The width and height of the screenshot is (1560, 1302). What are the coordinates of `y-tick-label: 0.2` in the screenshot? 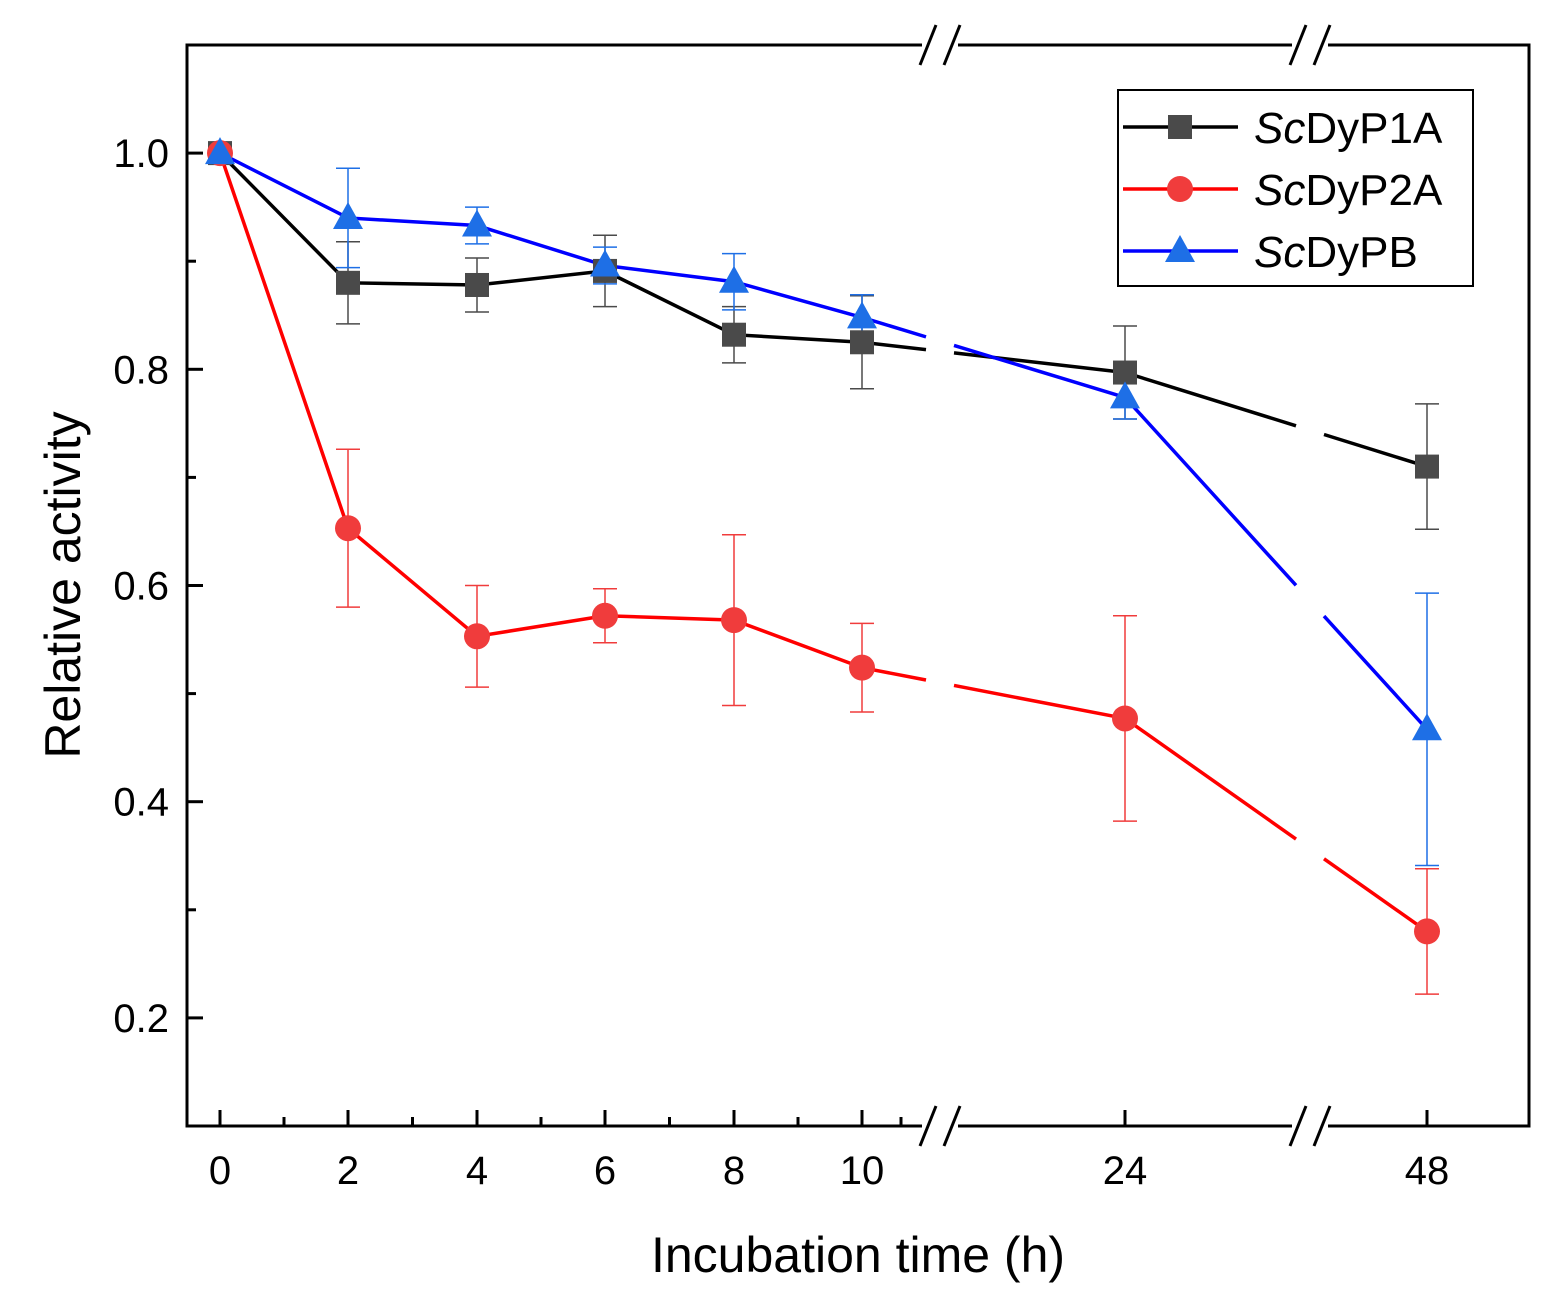 It's located at (141, 1019).